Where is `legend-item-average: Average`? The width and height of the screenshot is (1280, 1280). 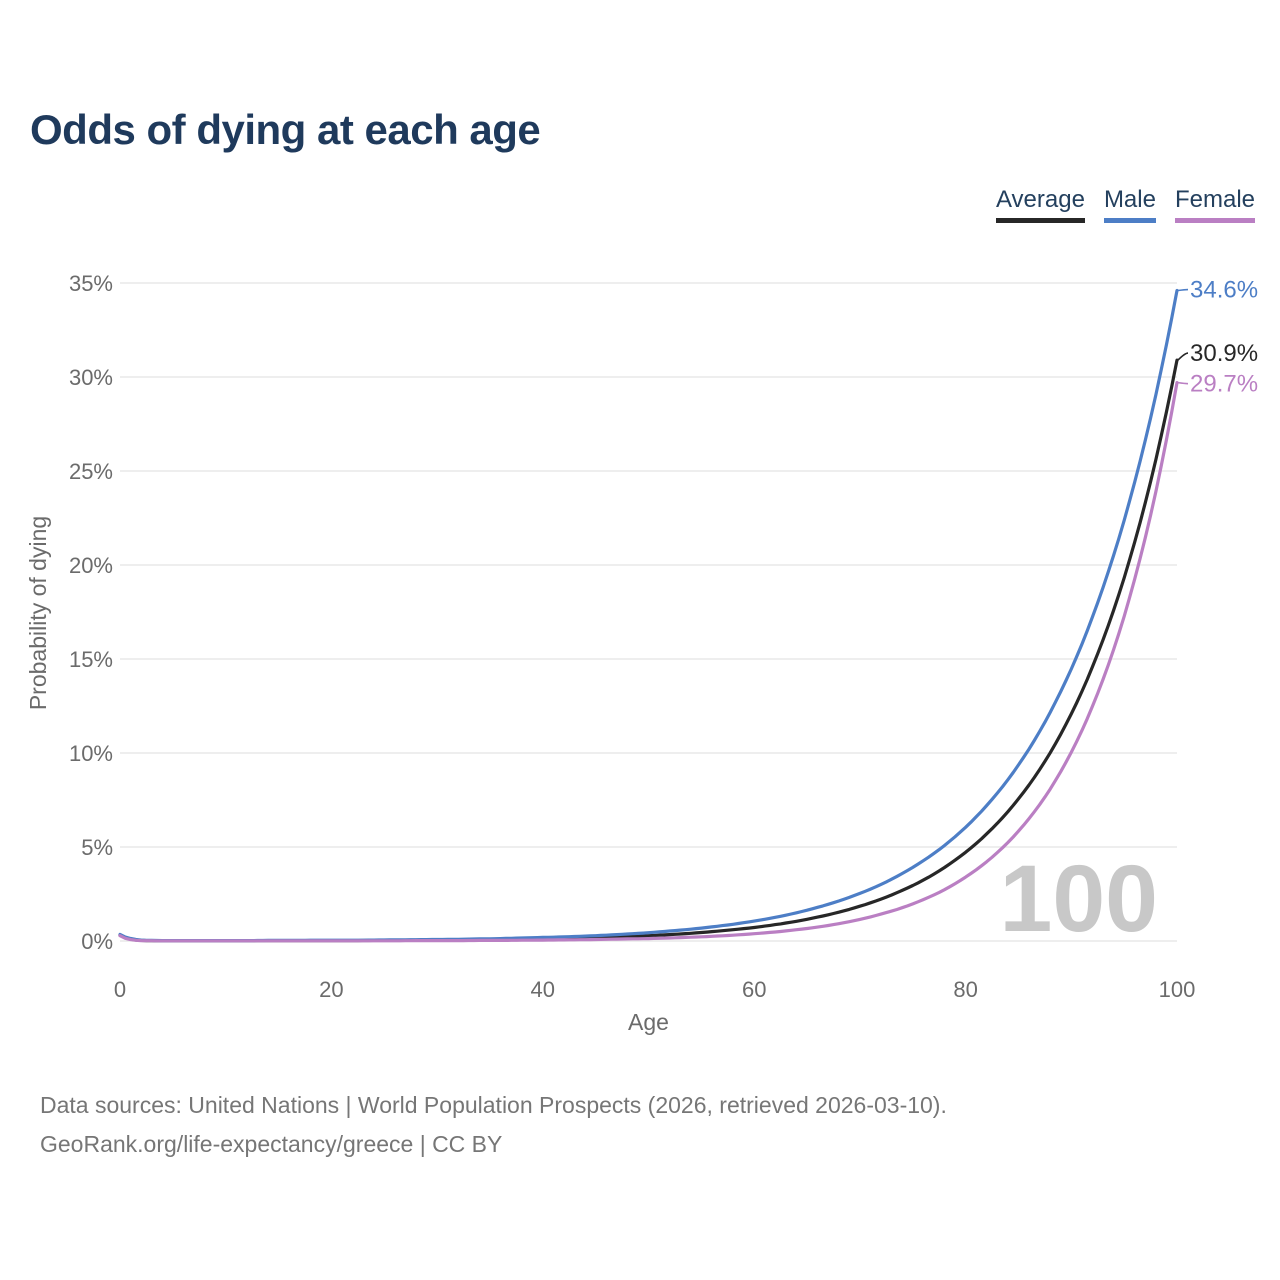 legend-item-average: Average is located at coordinates (1040, 204).